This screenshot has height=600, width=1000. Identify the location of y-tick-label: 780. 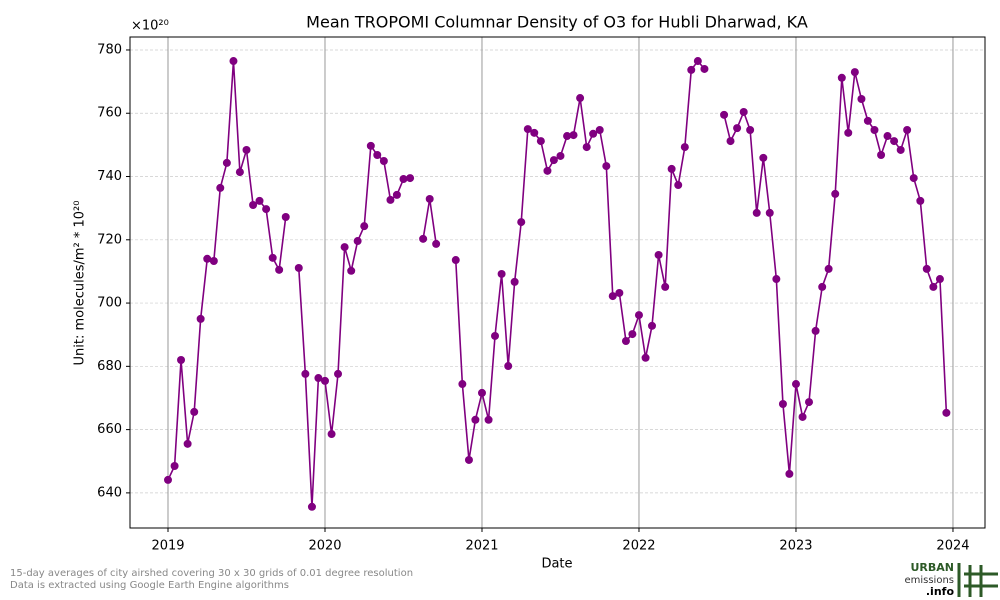
(109, 49).